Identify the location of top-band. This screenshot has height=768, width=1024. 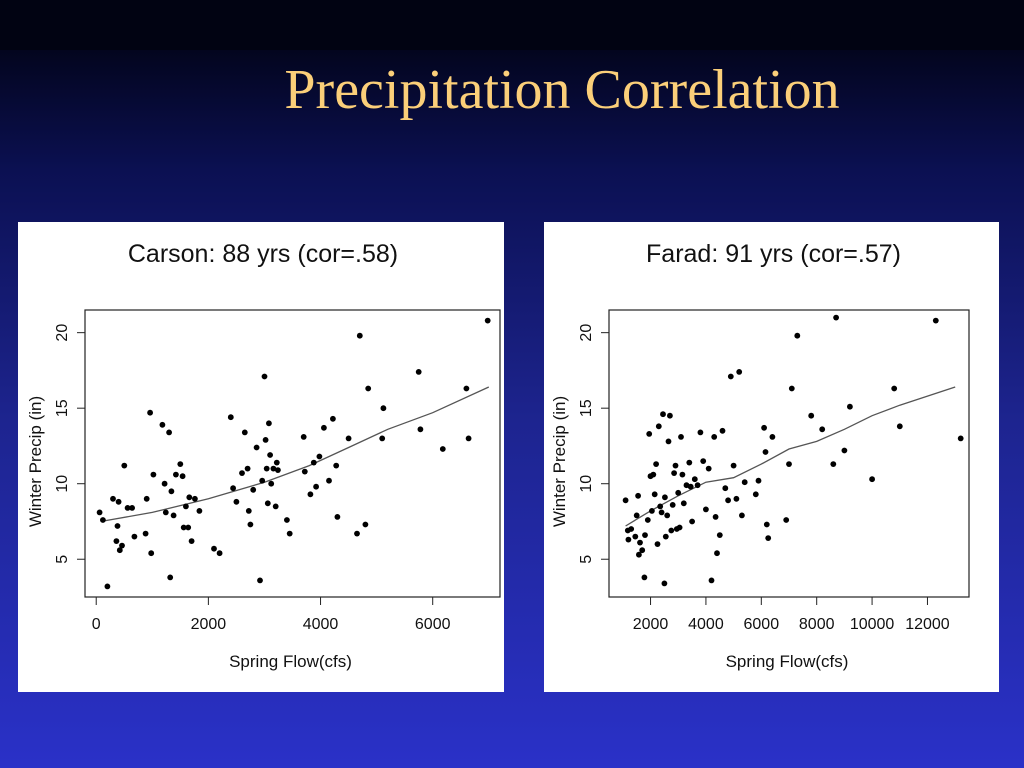
(512, 25).